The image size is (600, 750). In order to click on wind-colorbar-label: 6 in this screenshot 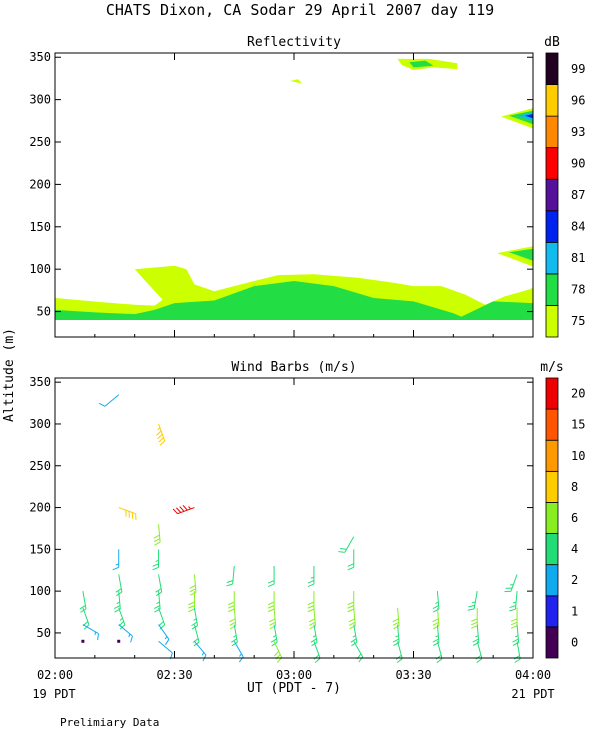, I will do `click(574, 518)`.